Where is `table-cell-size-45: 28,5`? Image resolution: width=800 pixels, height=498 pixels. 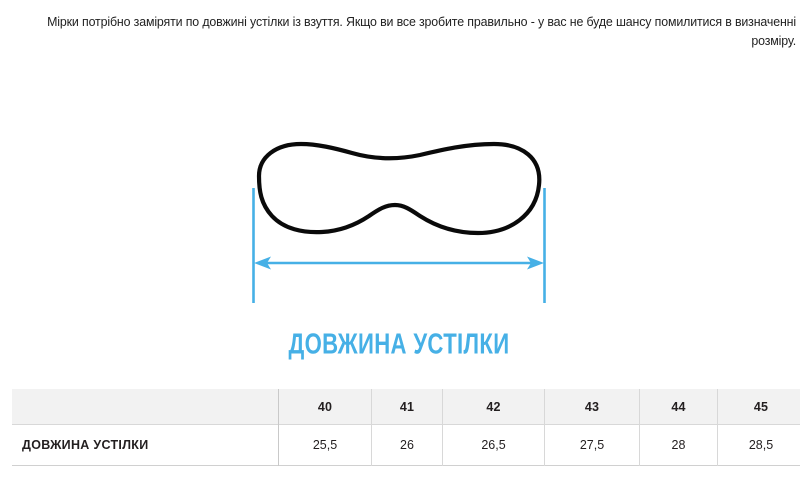
table-cell-size-45: 28,5 is located at coordinates (761, 445).